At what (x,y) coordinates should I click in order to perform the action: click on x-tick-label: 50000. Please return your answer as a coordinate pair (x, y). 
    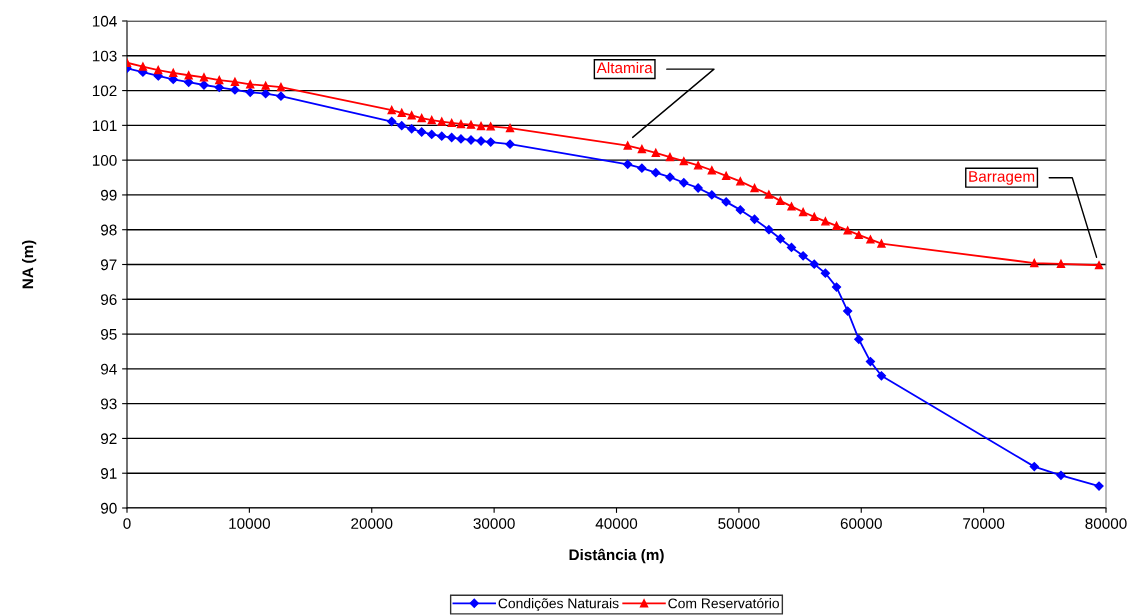
    Looking at the image, I should click on (739, 523).